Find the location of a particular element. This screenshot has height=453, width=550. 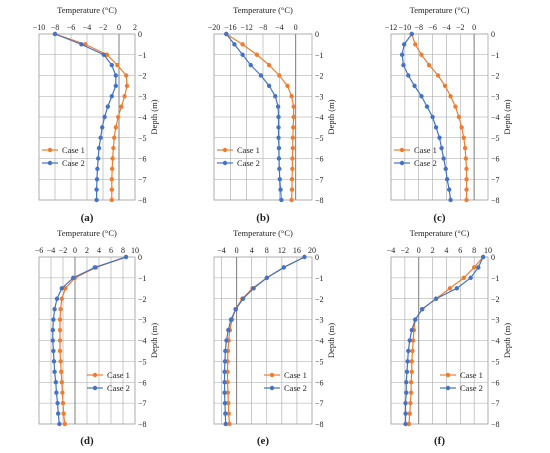

x-tick-label: −6 is located at coordinates (39, 250).